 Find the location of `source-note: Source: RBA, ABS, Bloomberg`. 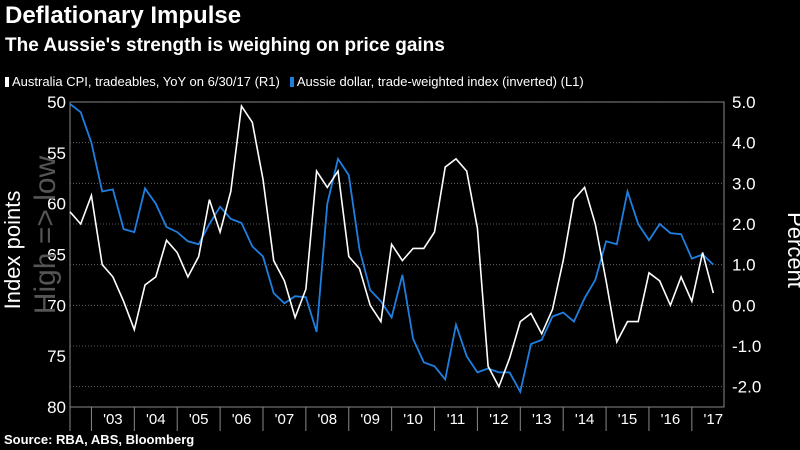

source-note: Source: RBA, ABS, Bloomberg is located at coordinates (99, 439).